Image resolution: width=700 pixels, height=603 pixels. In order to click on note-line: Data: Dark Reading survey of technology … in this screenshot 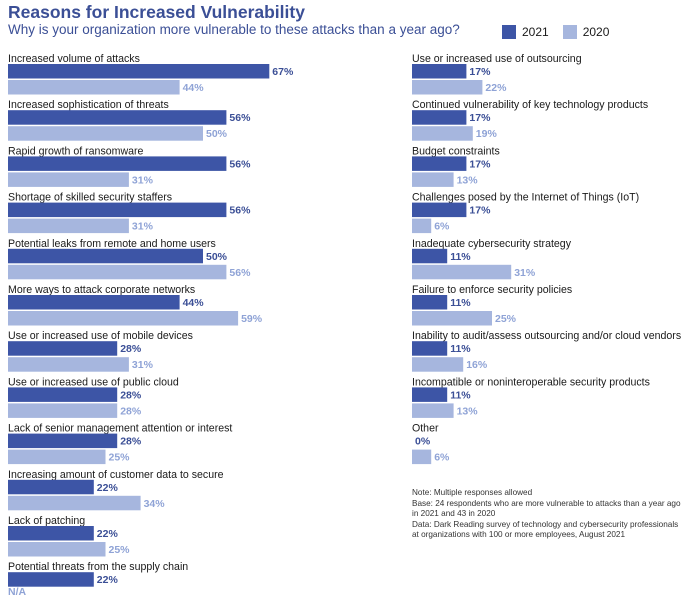, I will do `click(545, 524)`.